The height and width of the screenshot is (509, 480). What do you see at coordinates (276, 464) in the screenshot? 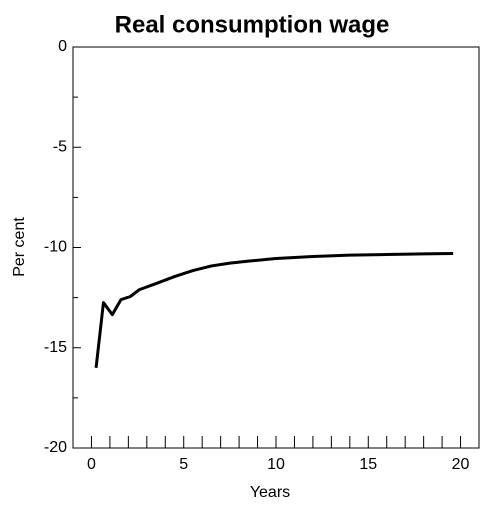
I see `x-tick-label: 10` at bounding box center [276, 464].